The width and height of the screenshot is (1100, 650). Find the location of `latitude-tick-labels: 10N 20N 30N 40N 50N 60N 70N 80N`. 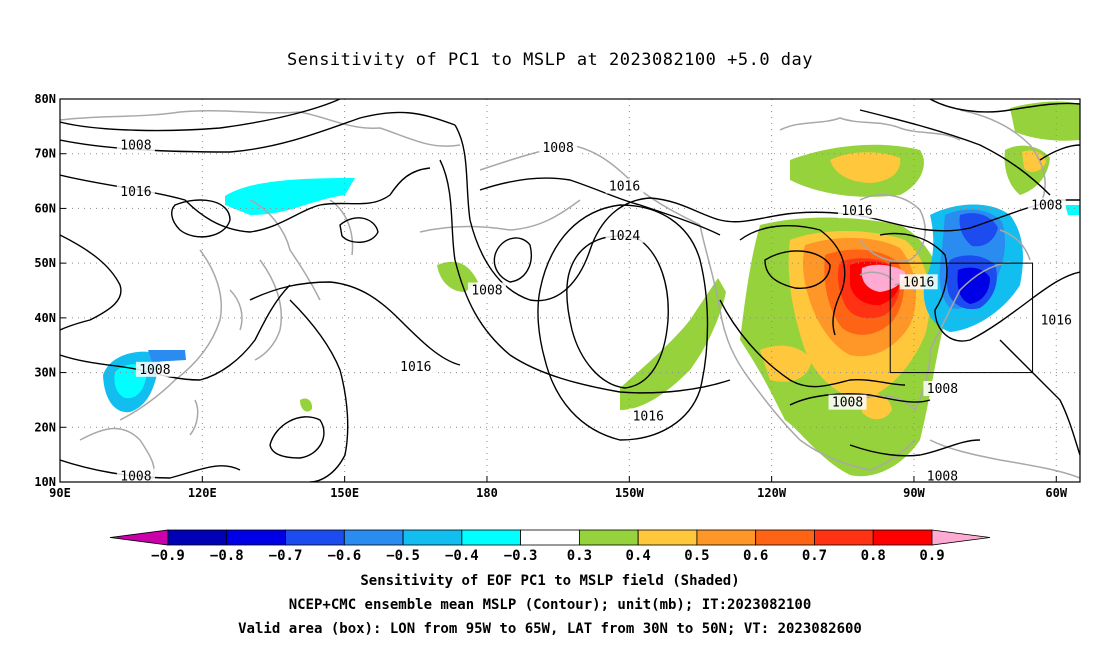

latitude-tick-labels: 10N 20N 30N 40N 50N 60N 70N 80N is located at coordinates (50, 290).